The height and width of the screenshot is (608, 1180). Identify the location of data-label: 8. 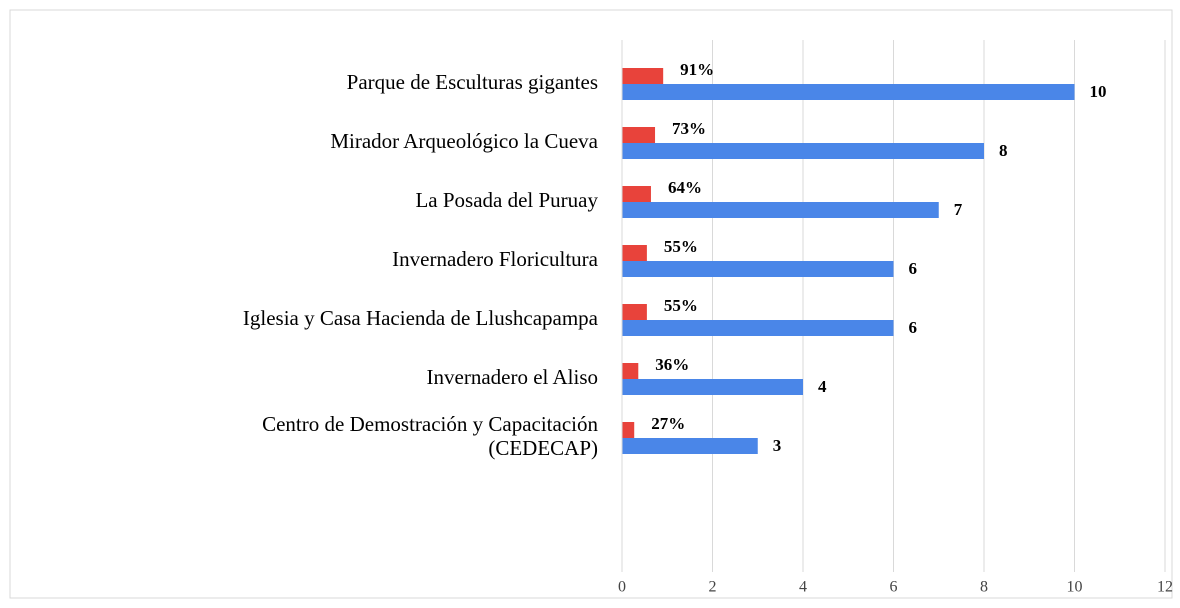
(1003, 150).